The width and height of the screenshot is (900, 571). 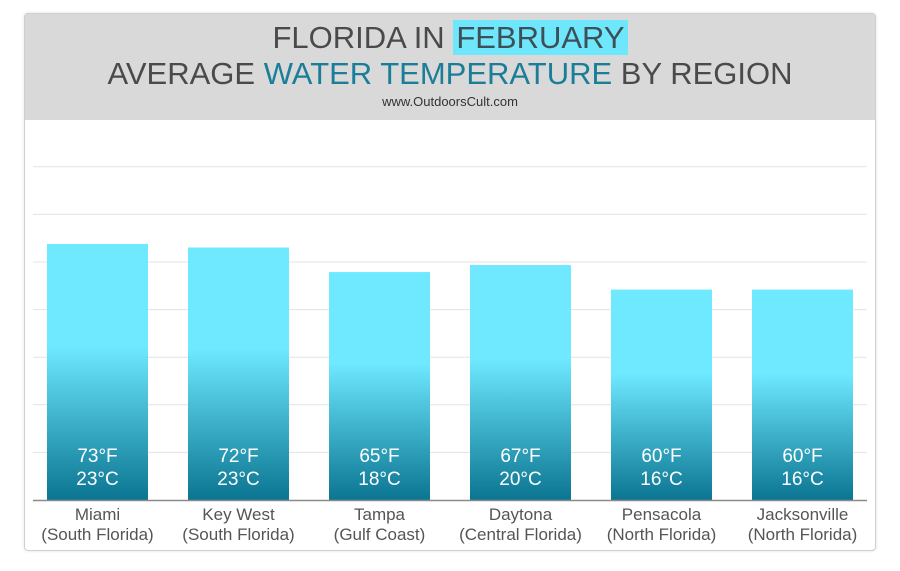 I want to click on data-label-fahrenheit: 73°F, so click(x=97, y=456).